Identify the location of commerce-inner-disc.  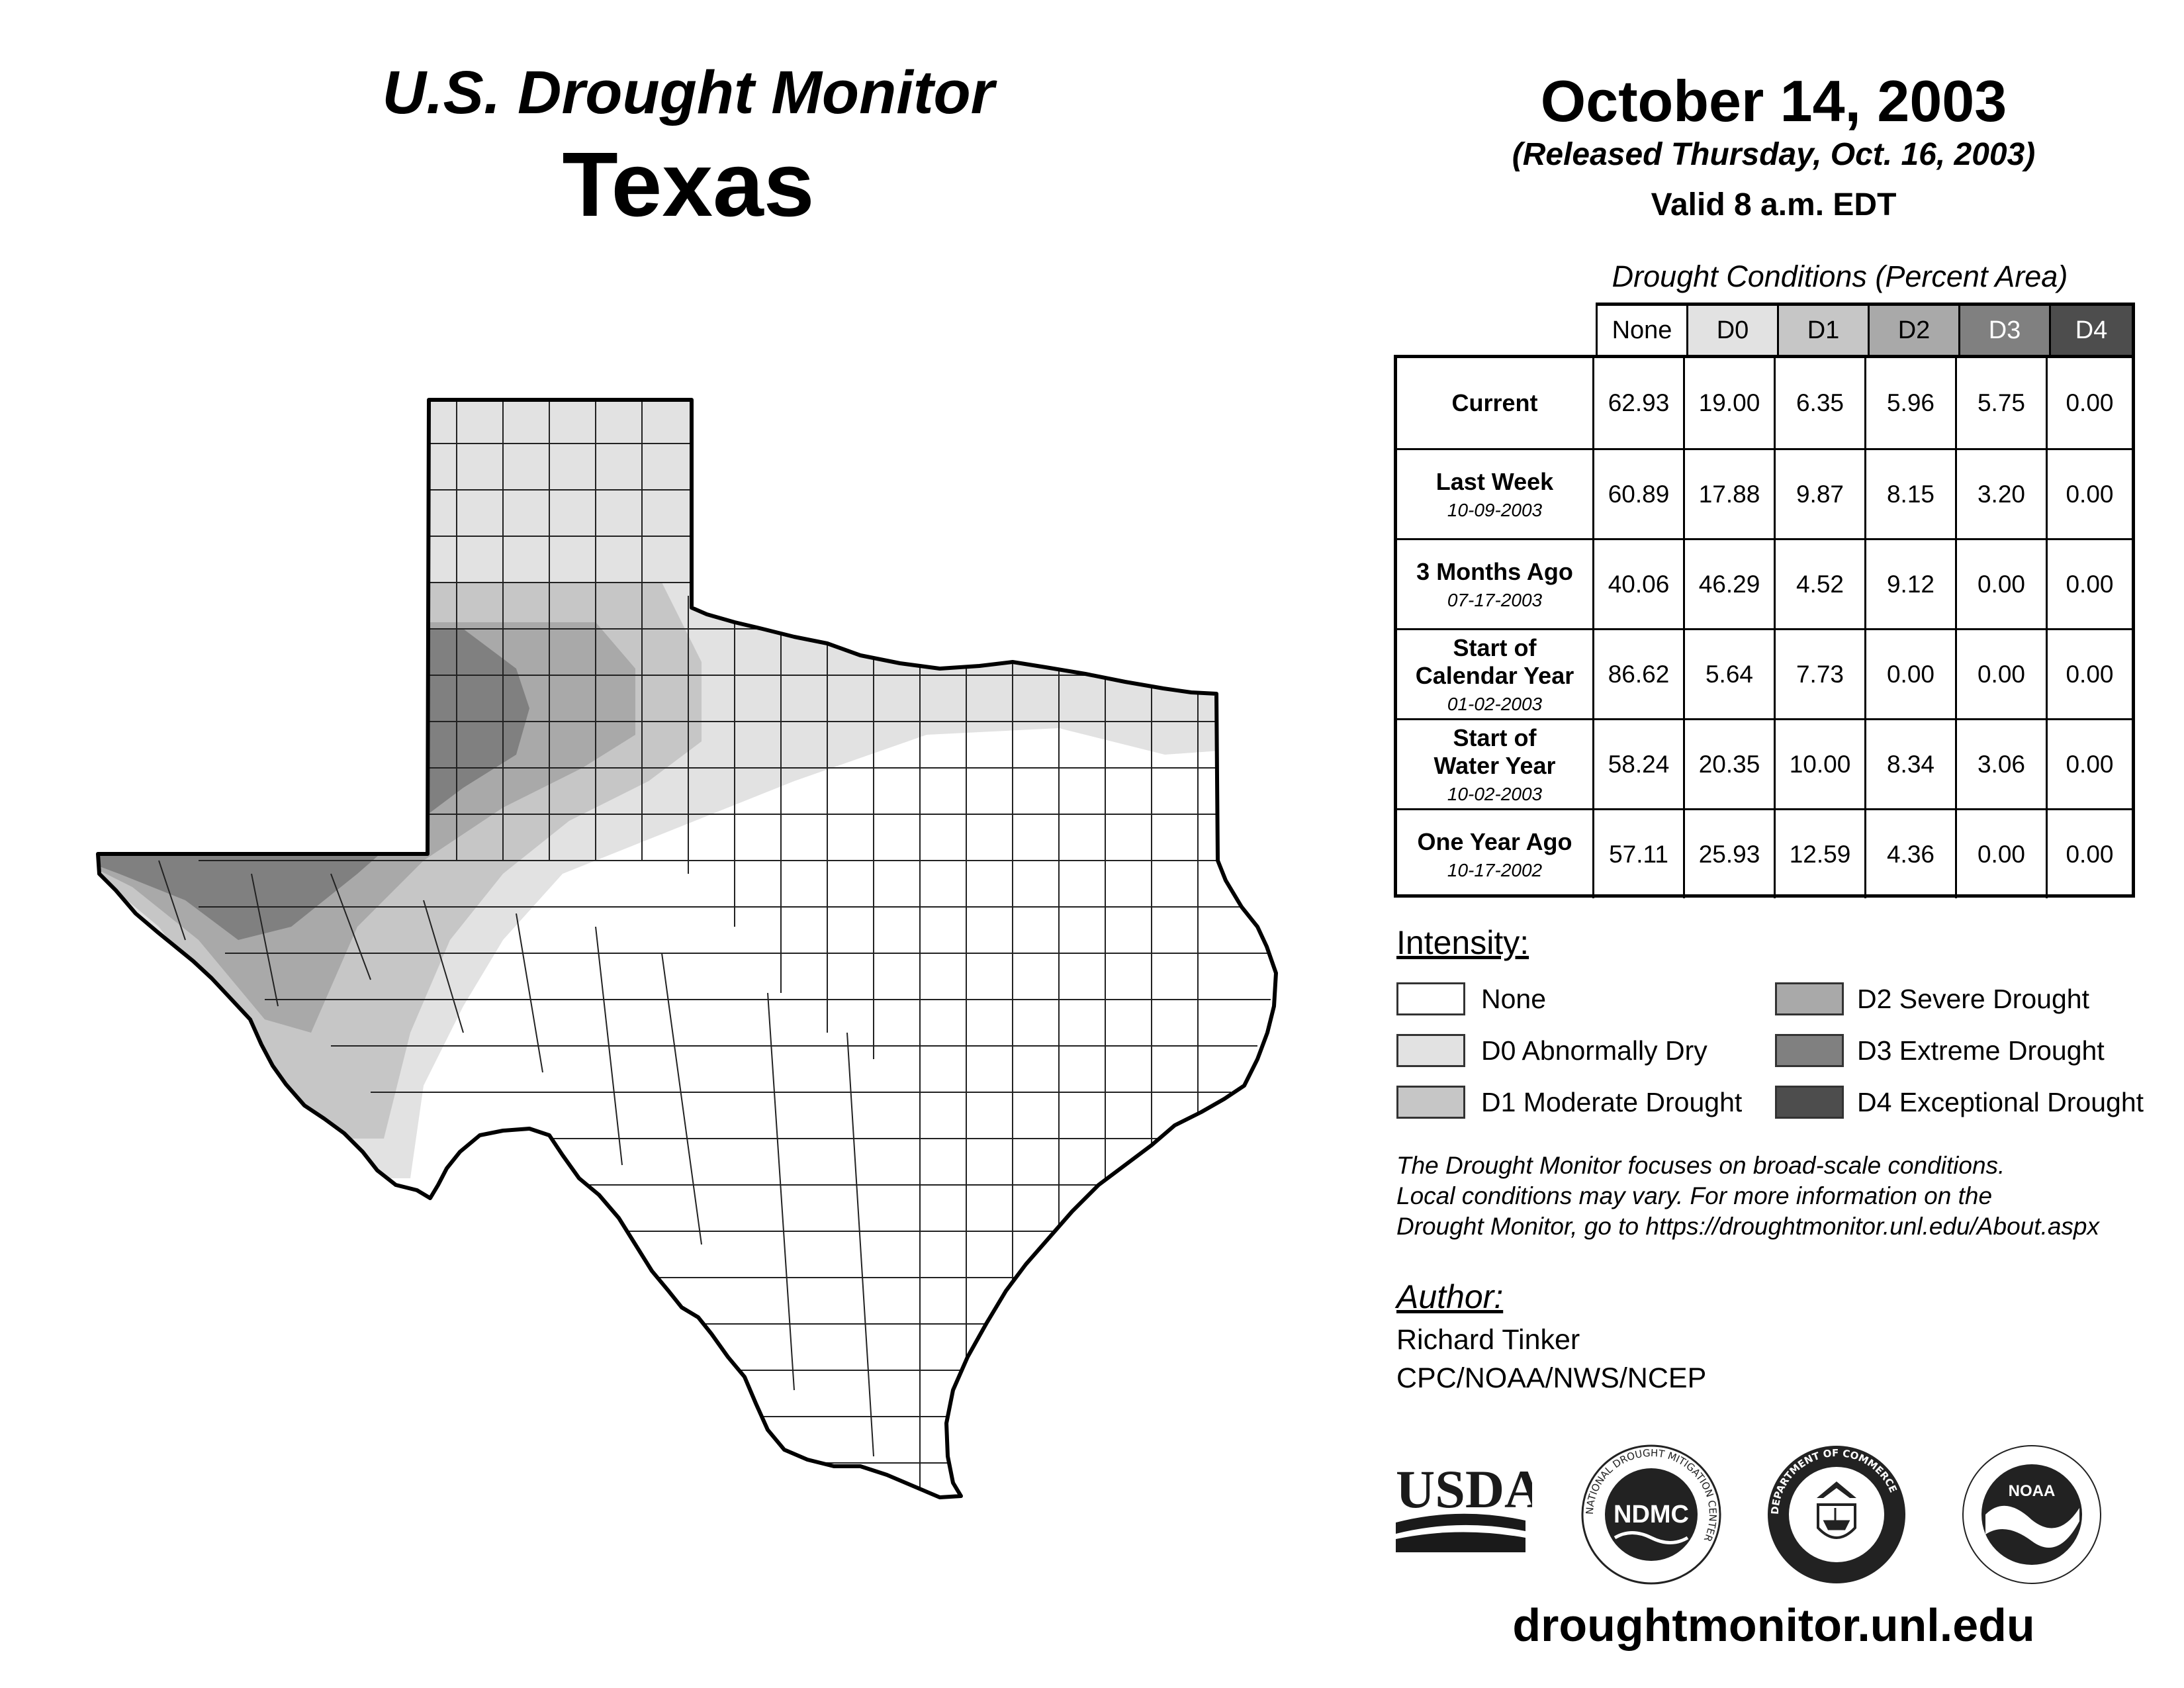
(1837, 1514).